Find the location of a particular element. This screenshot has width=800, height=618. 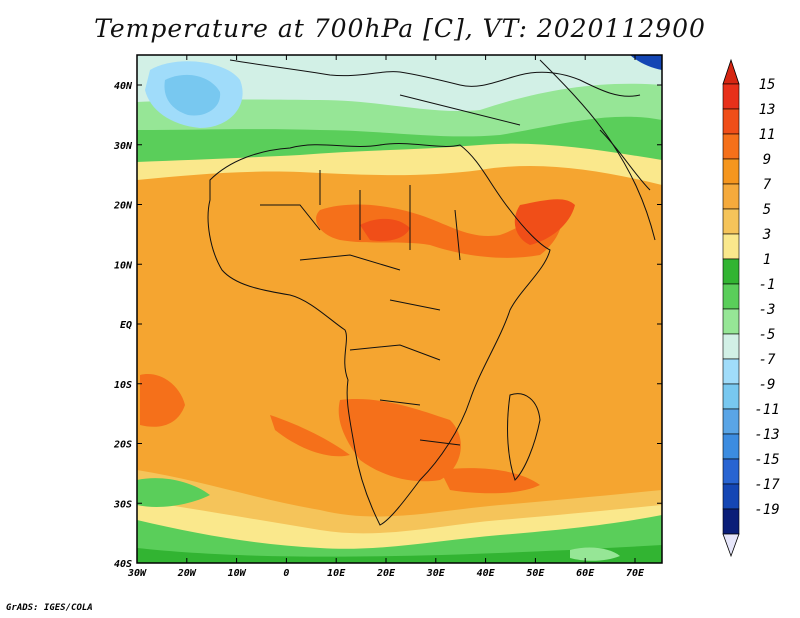

colorbar-label: 11 is located at coordinates (767, 135).